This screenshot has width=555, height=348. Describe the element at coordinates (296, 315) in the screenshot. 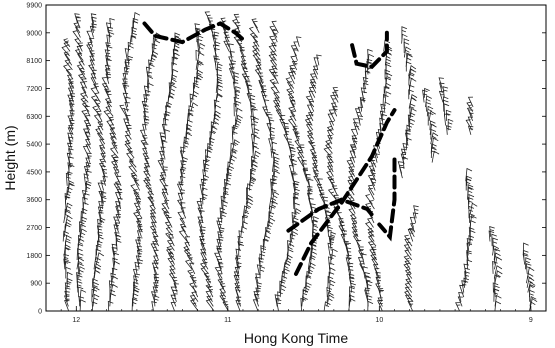

I see `x-axis: 12 11 10 9` at that location.